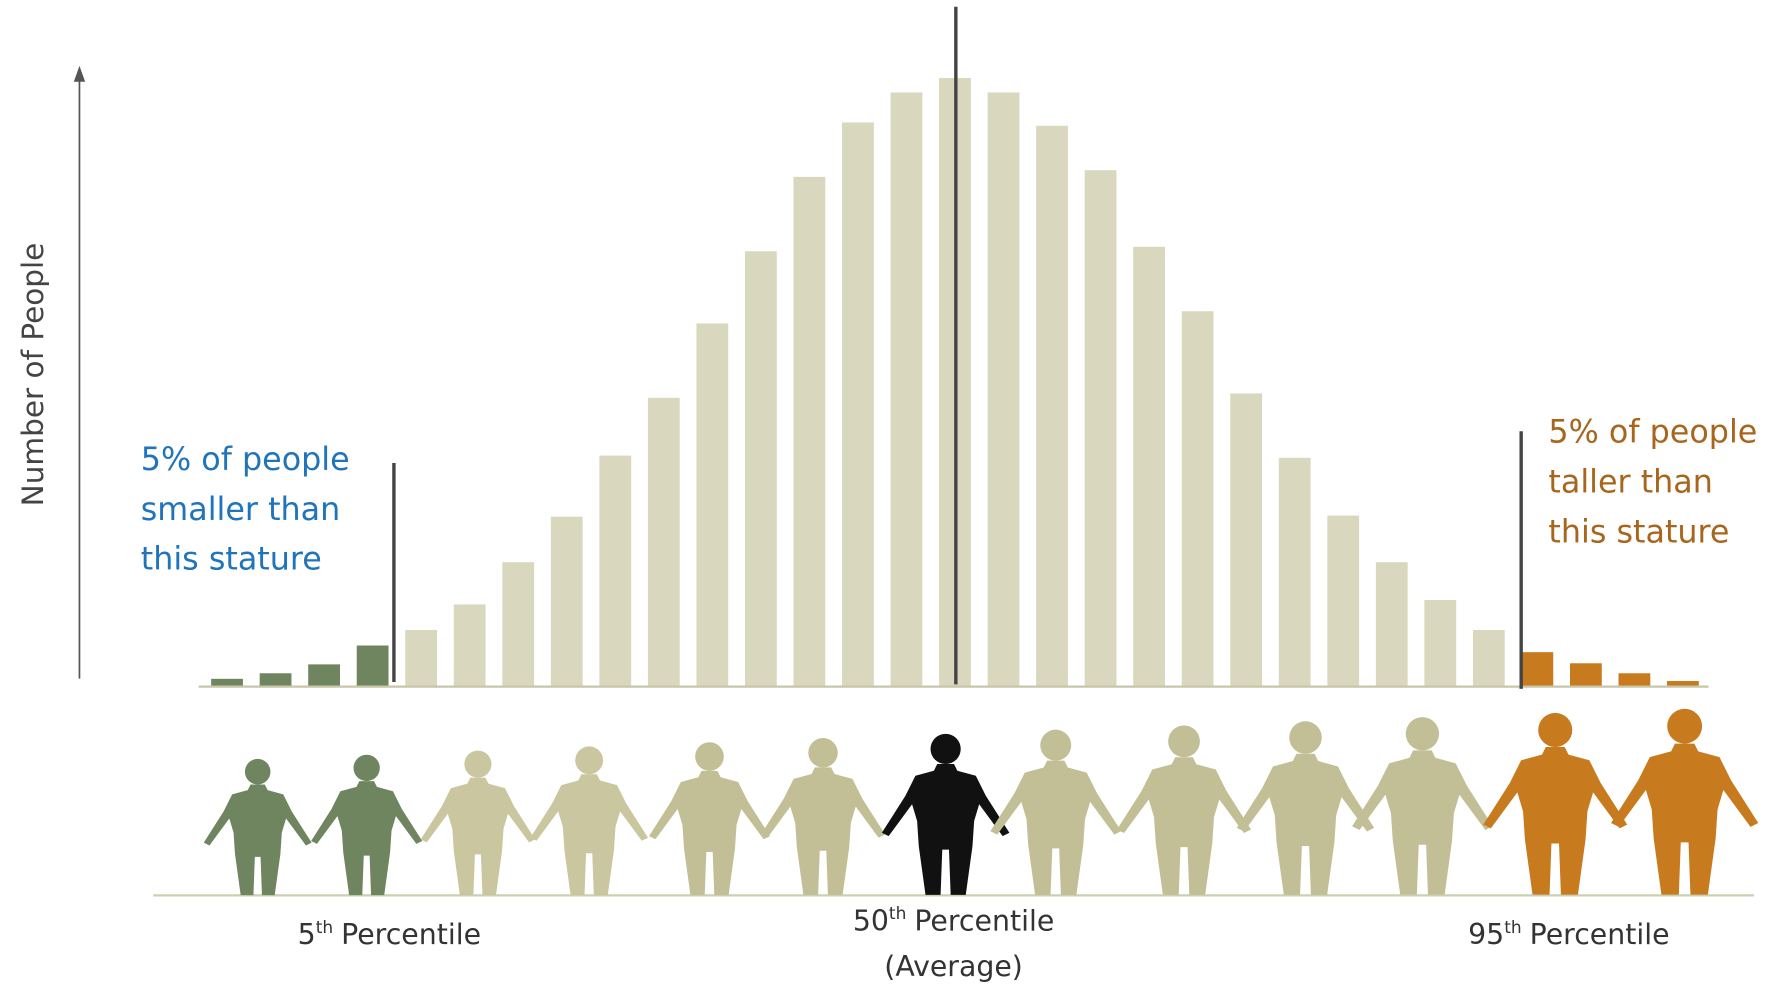 This screenshot has width=1780, height=993. I want to click on percentile-label: 95th Percentile, so click(1568, 934).